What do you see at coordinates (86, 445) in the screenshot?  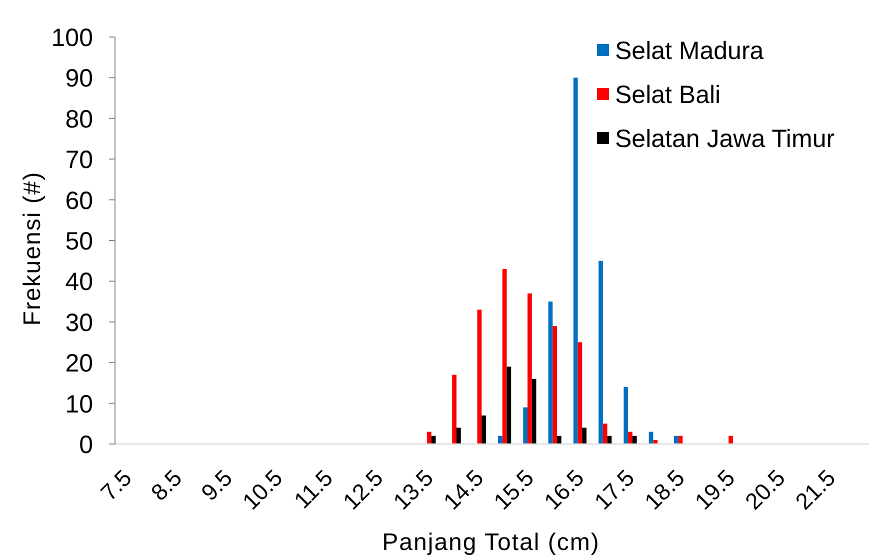 I see `y-tick-label: 0` at bounding box center [86, 445].